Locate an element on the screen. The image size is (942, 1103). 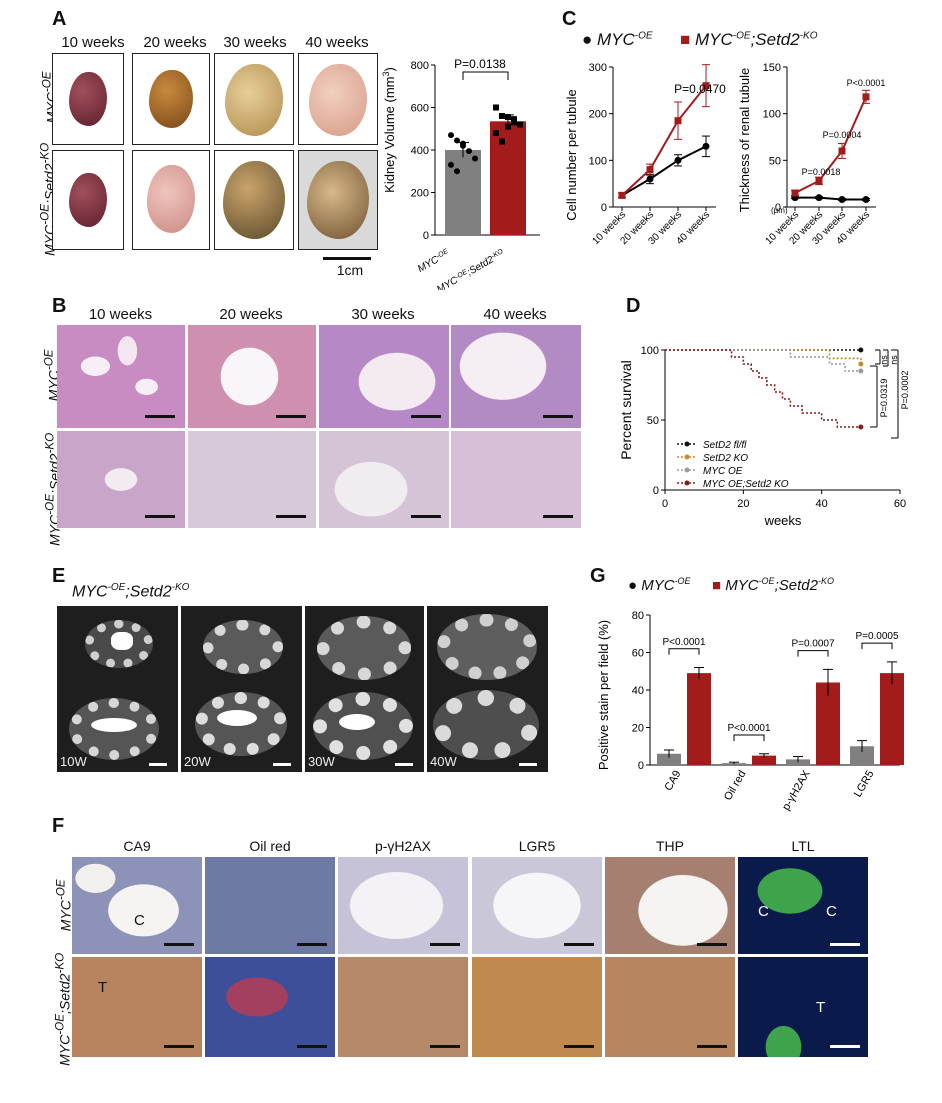
panel-label-g: G is located at coordinates (598, 576).